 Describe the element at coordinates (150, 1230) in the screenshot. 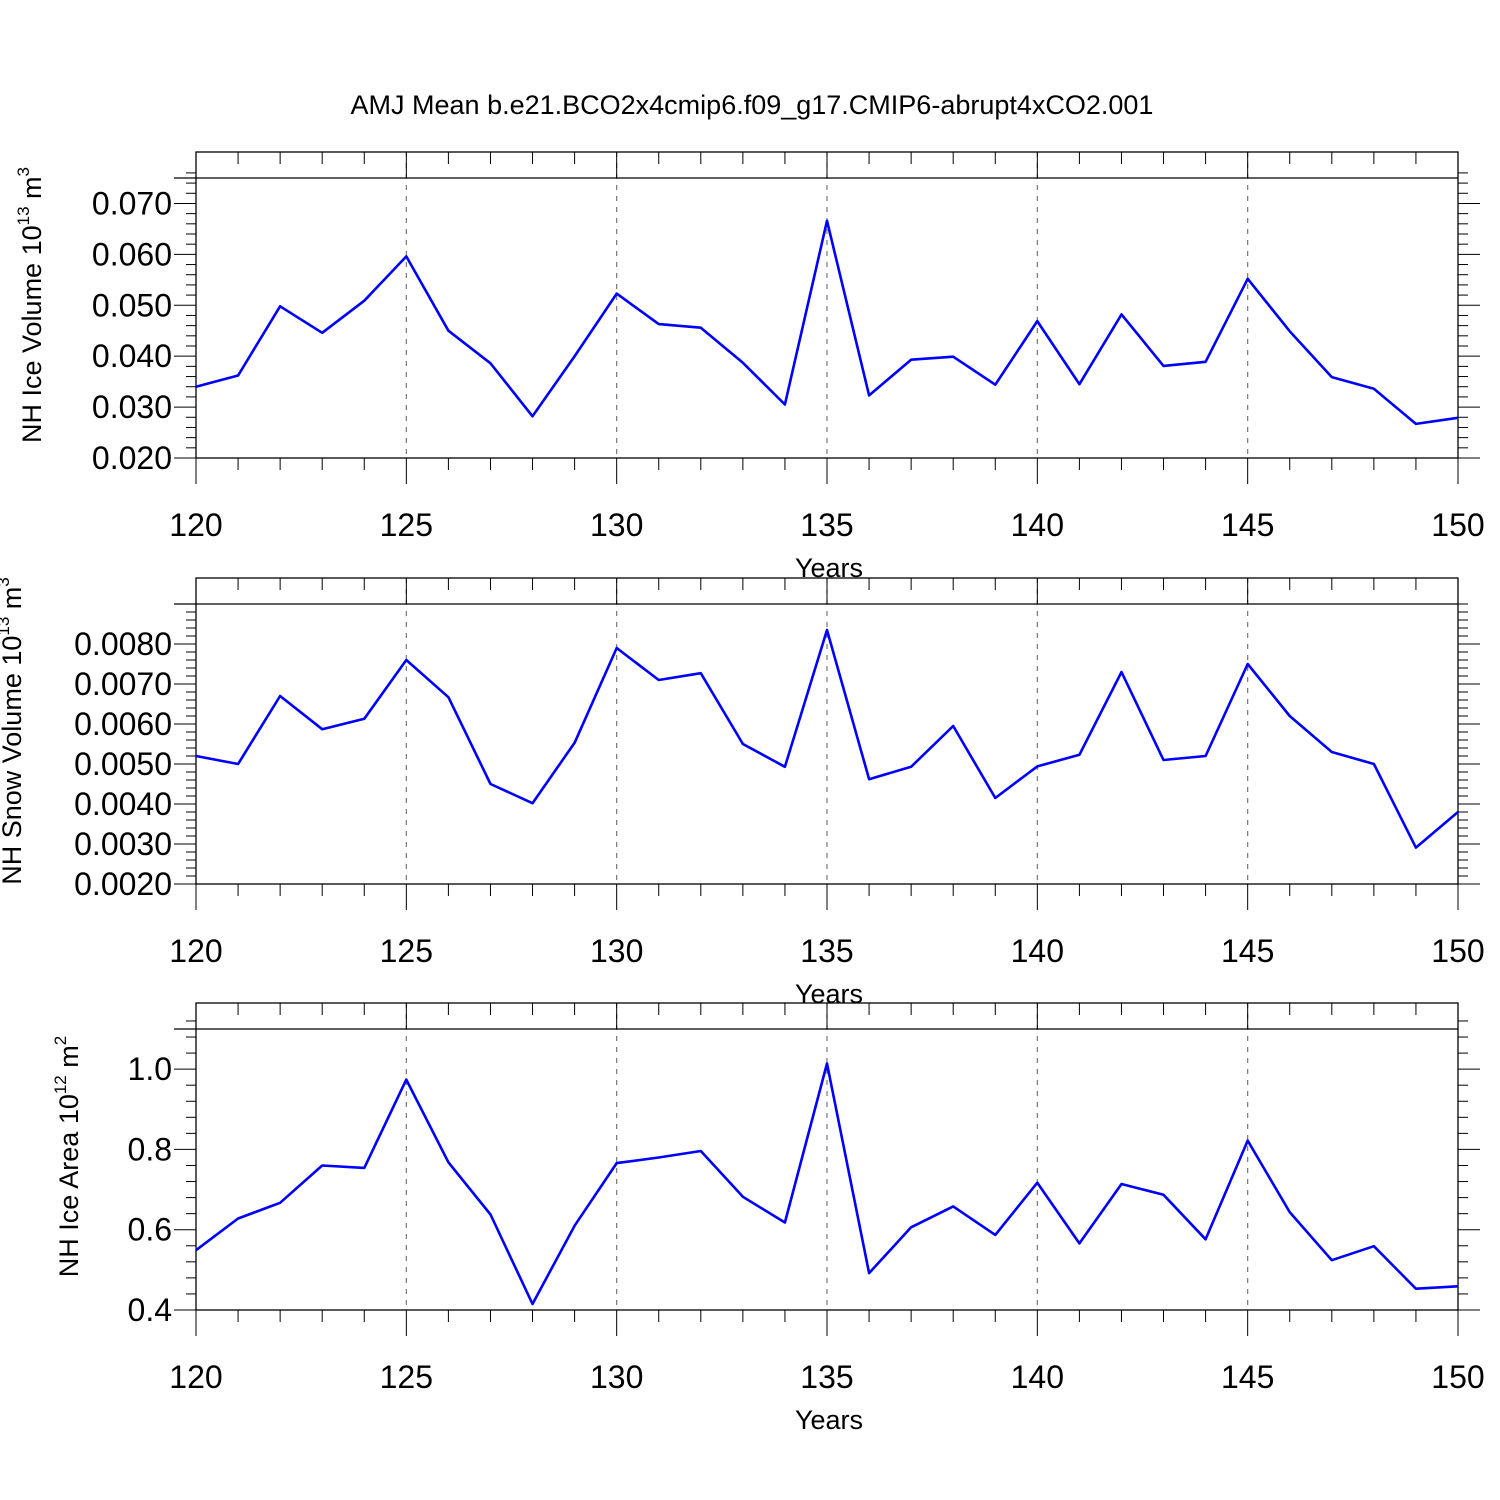

I see `y-tick-label: 0.6` at that location.